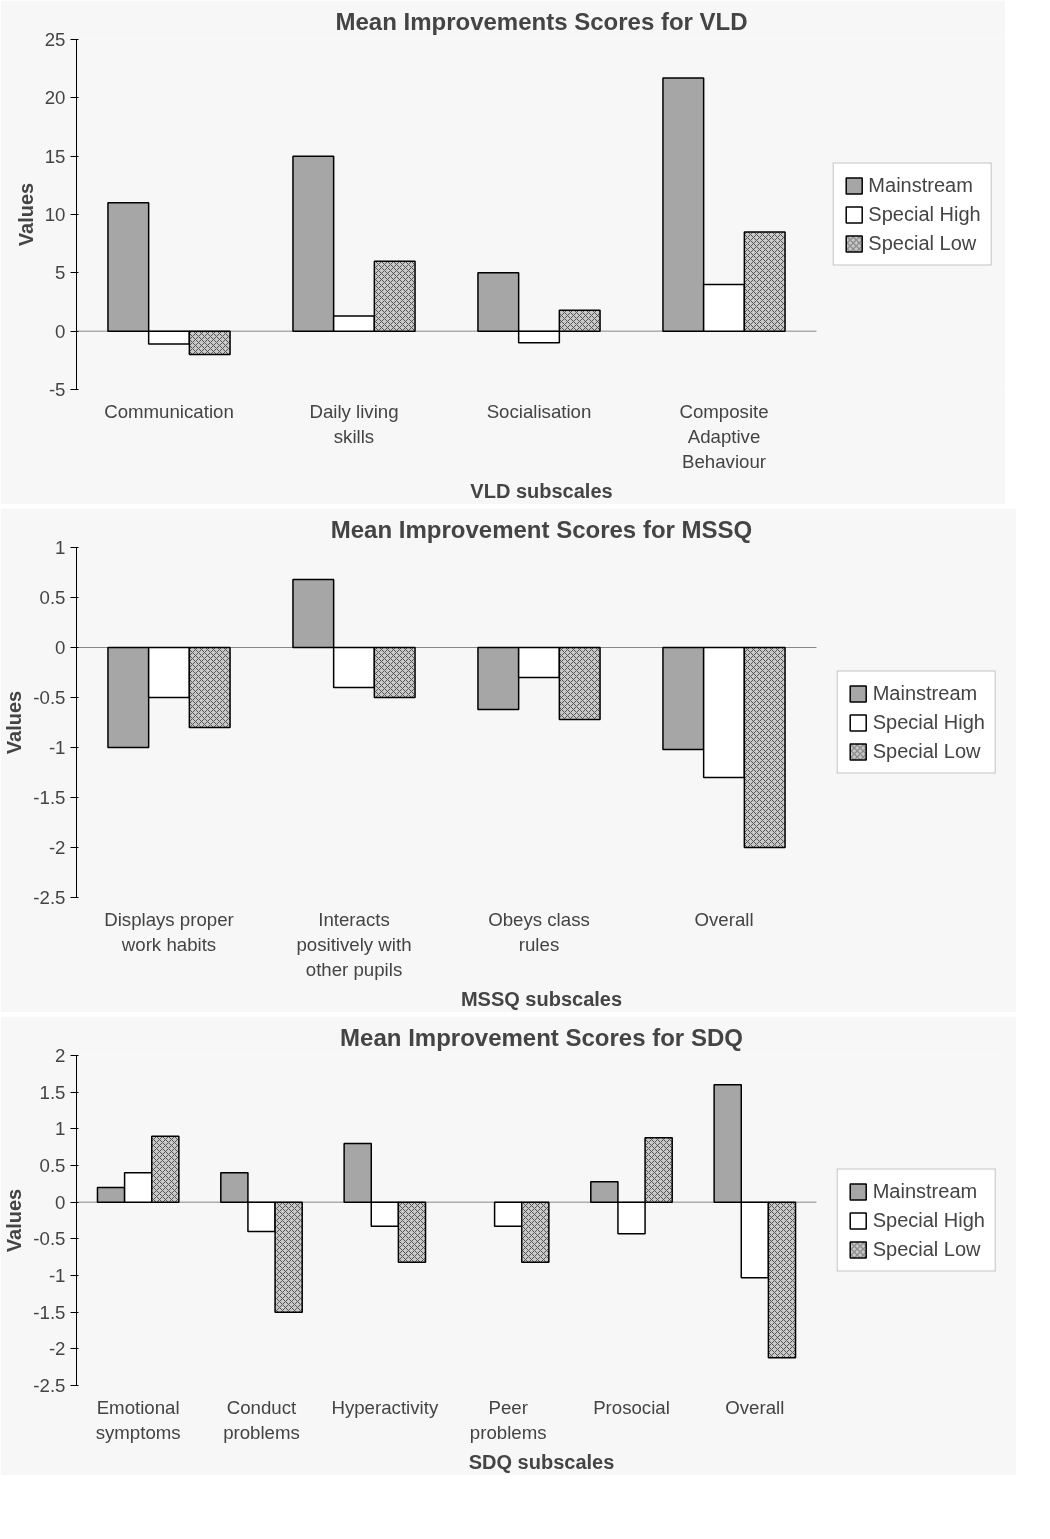 The width and height of the screenshot is (1050, 1539). Describe the element at coordinates (508, 1419) in the screenshot. I see `x-tick-label: Peer problems` at that location.